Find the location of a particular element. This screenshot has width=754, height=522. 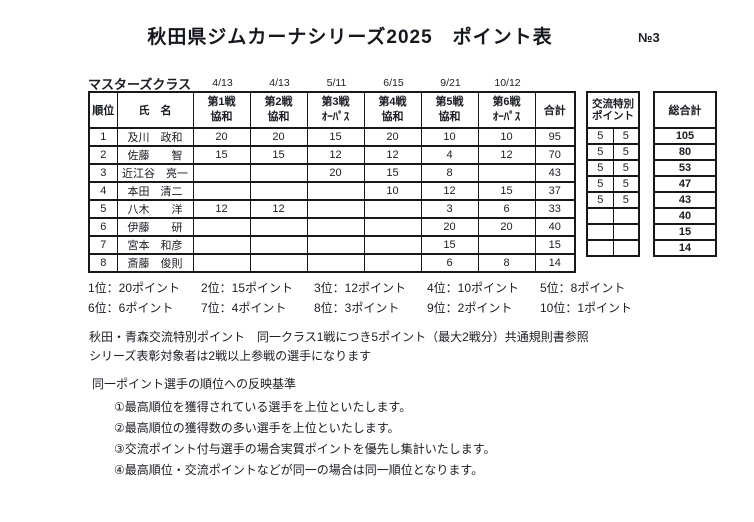

rank-cell: 3 is located at coordinates (103, 173).